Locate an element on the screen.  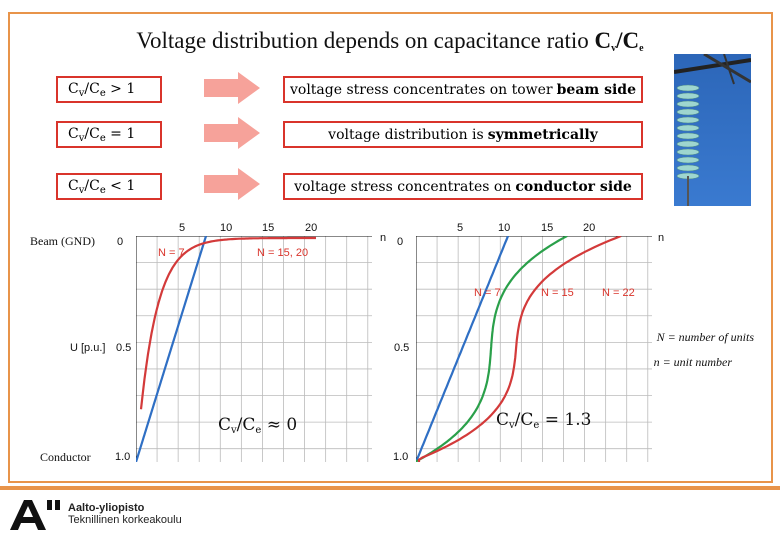
x-tick-5-left: 5 is located at coordinates (182, 228).